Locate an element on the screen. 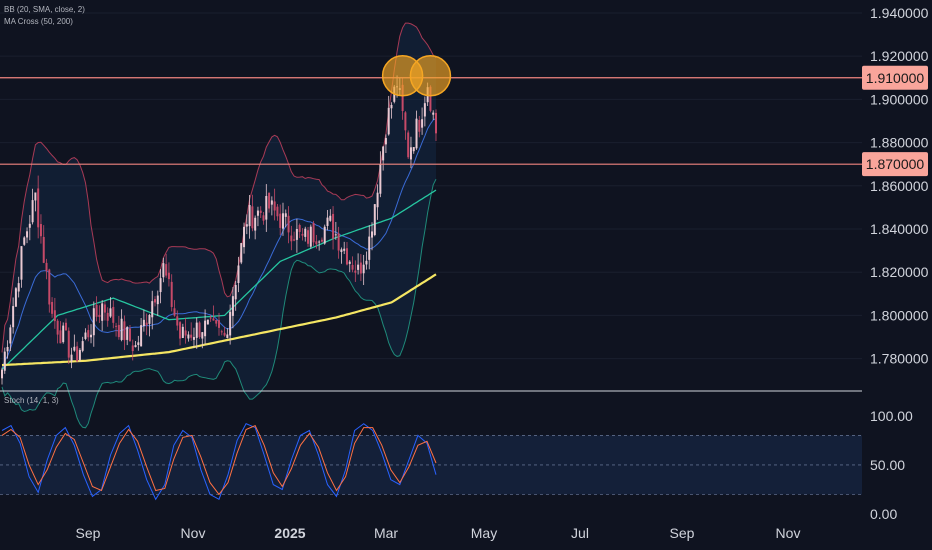  resistance-label: 1.910000 is located at coordinates (895, 78).